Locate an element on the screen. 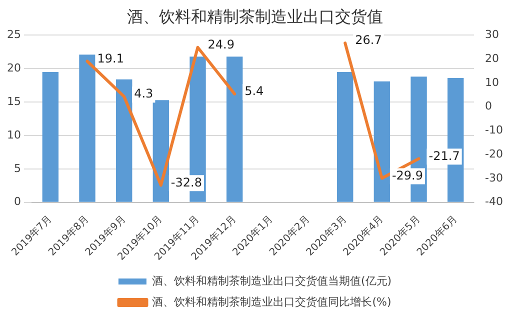 The image size is (512, 318). y-tick-label: 10 is located at coordinates (13, 135).